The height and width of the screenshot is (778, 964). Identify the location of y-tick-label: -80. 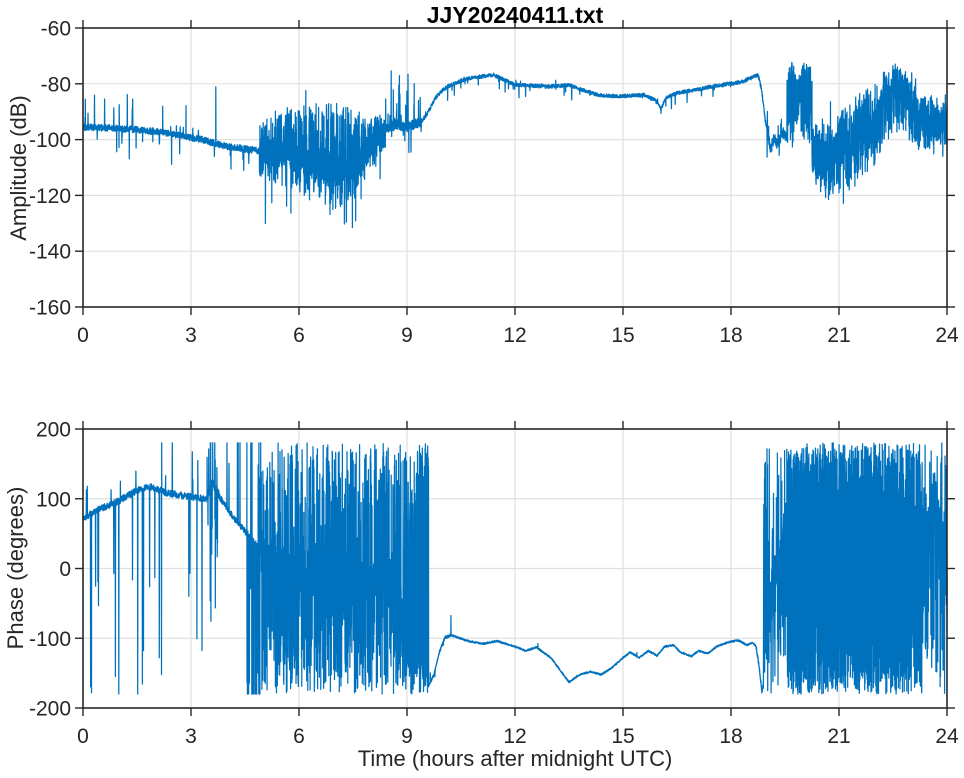
(56, 84).